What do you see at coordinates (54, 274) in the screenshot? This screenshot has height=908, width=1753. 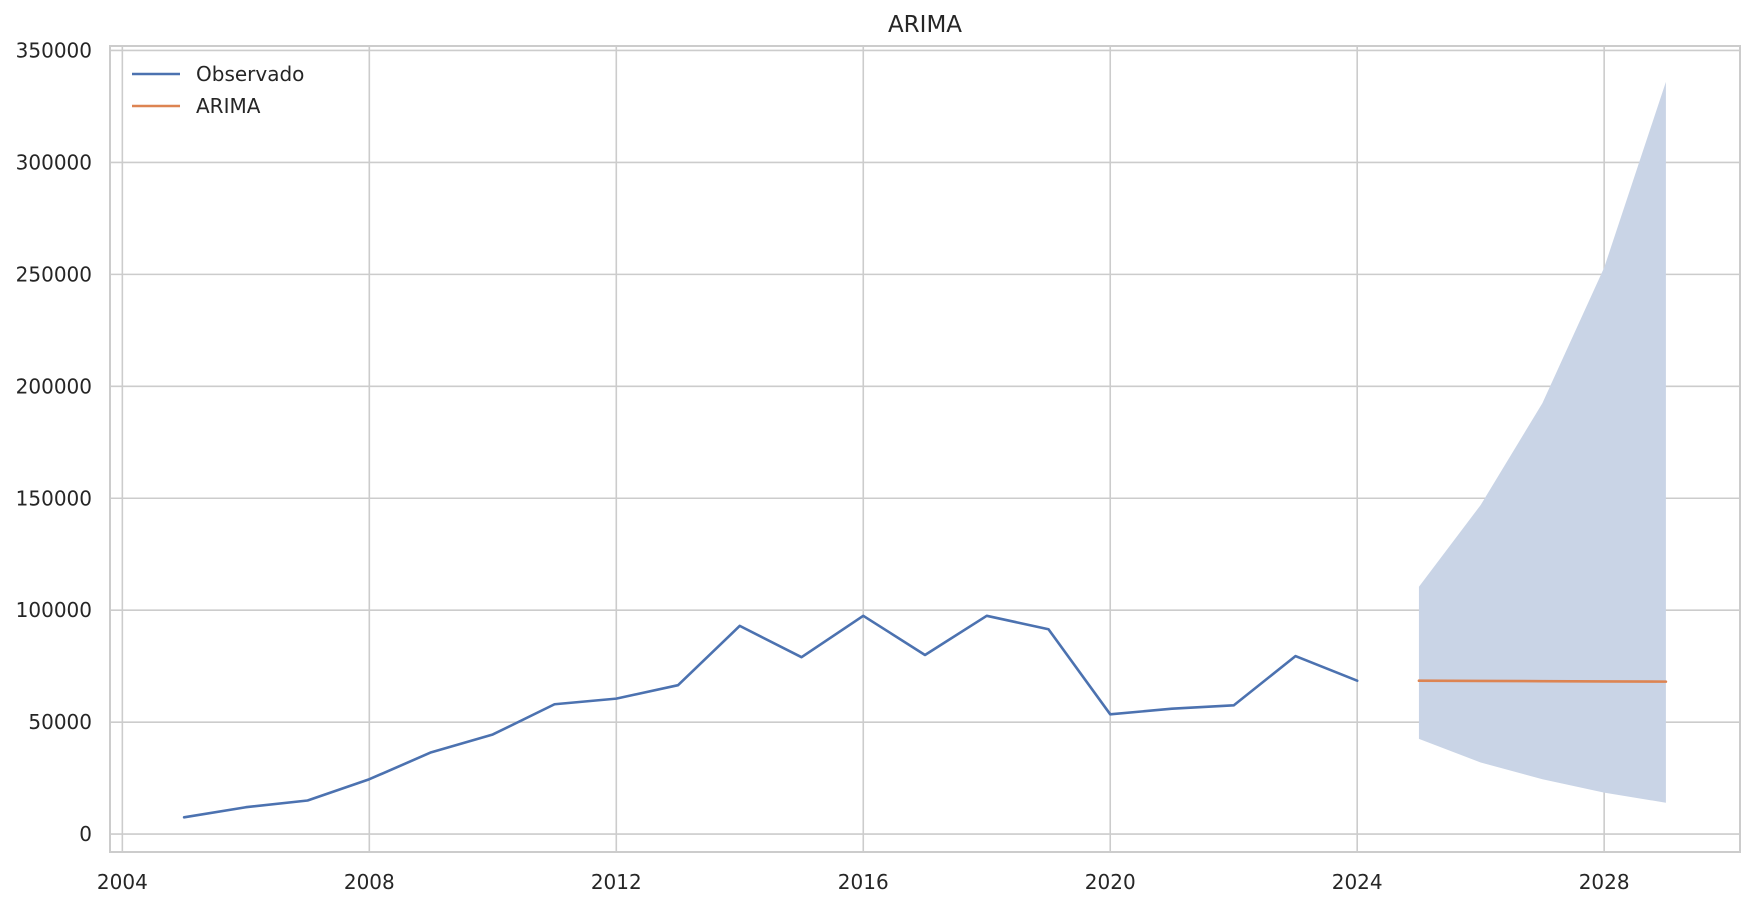 I see `y-tick-label: 250000` at bounding box center [54, 274].